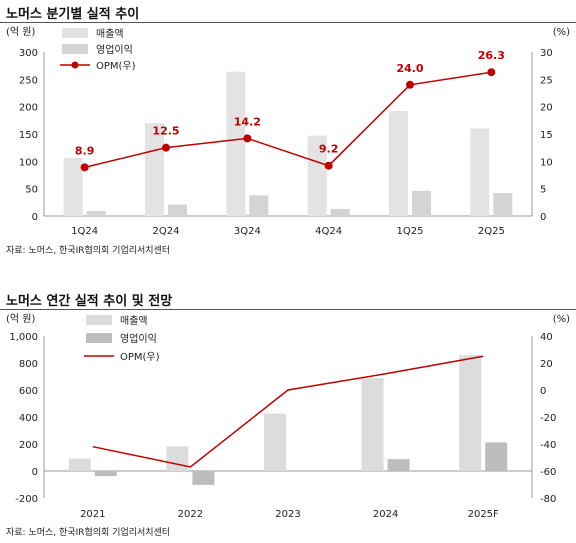 Image resolution: width=576 pixels, height=543 pixels. I want to click on chart2-y2tick: 40, so click(546, 337).